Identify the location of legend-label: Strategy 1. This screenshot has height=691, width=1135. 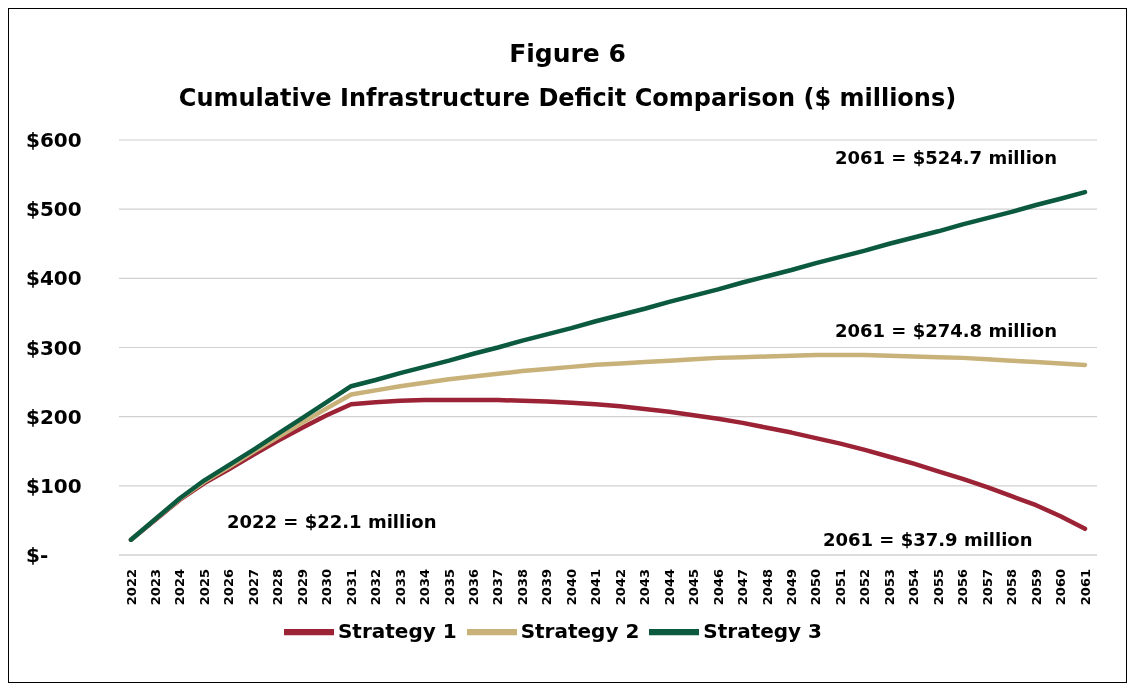
(397, 630).